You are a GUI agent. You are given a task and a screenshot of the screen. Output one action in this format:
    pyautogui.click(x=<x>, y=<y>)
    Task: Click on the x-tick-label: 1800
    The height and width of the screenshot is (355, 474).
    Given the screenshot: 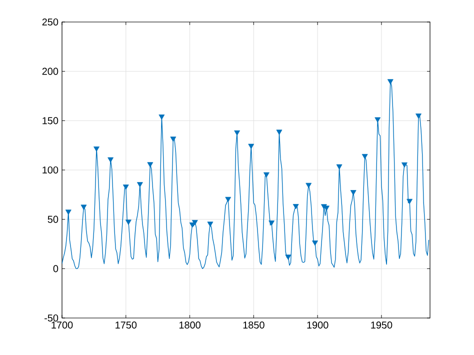 What is the action you would take?
    pyautogui.click(x=189, y=325)
    